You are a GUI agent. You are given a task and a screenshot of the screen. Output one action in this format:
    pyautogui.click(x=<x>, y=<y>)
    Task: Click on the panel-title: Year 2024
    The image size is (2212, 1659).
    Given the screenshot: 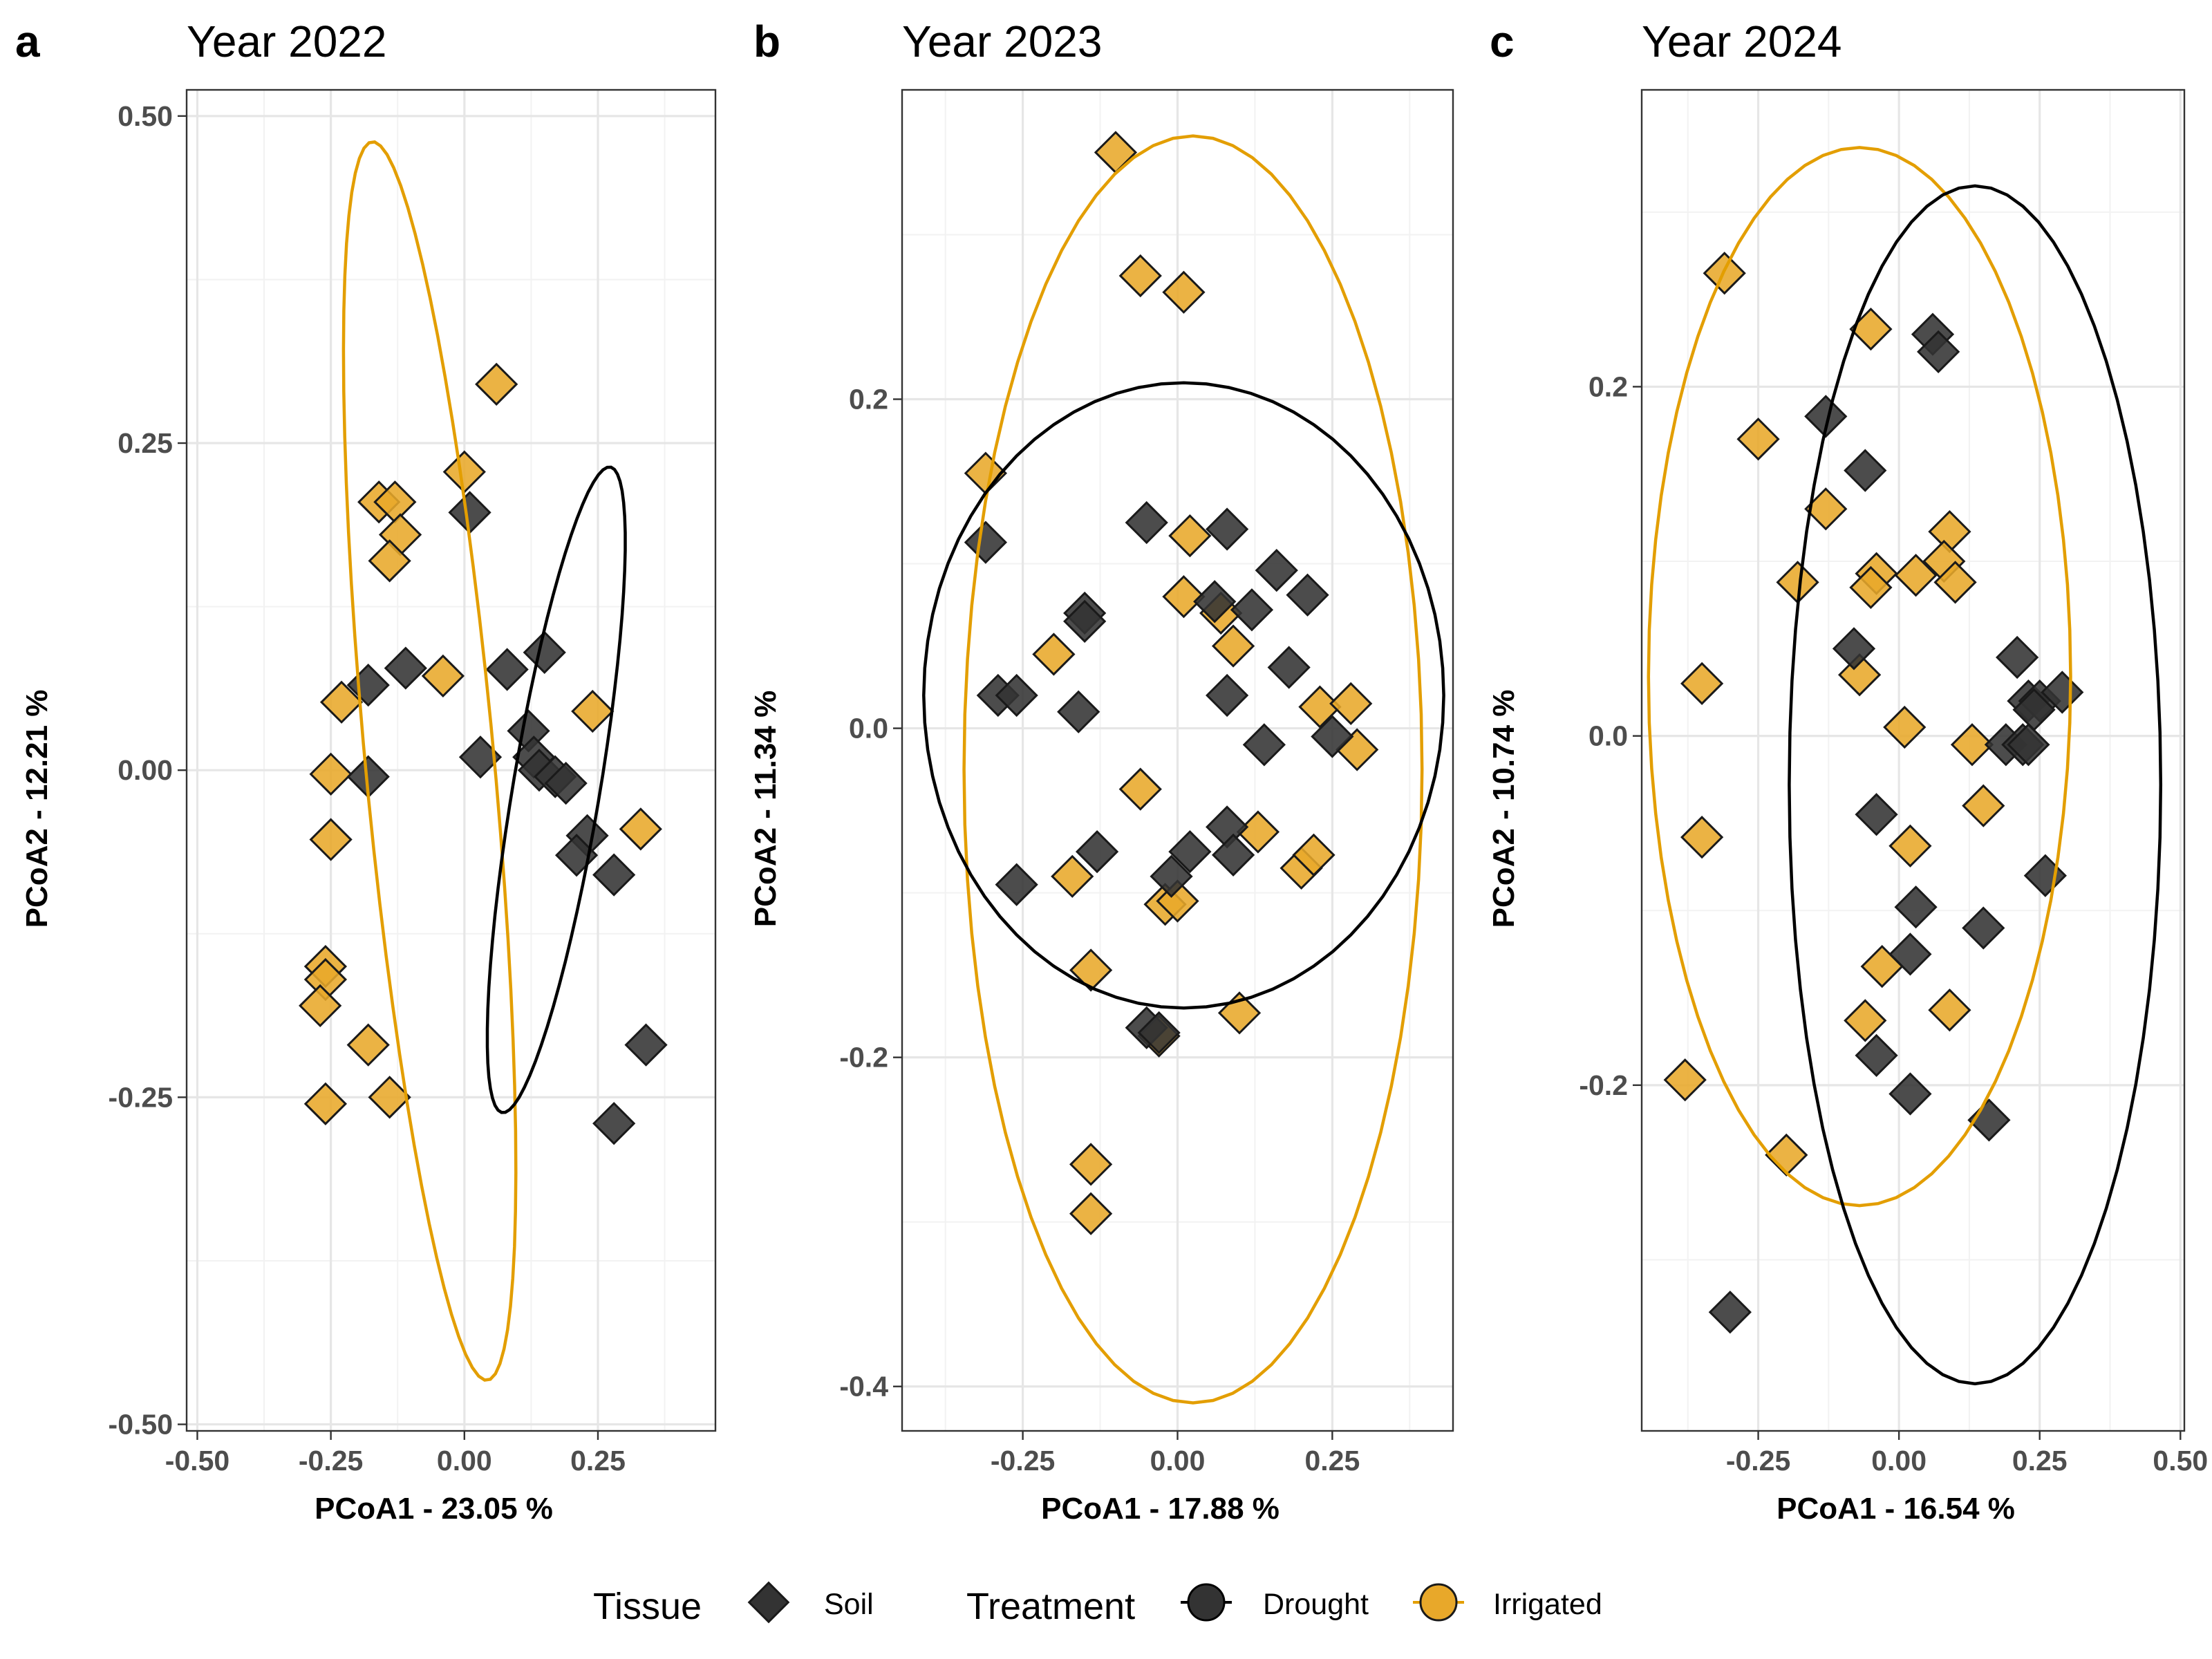 What is the action you would take?
    pyautogui.click(x=1741, y=41)
    